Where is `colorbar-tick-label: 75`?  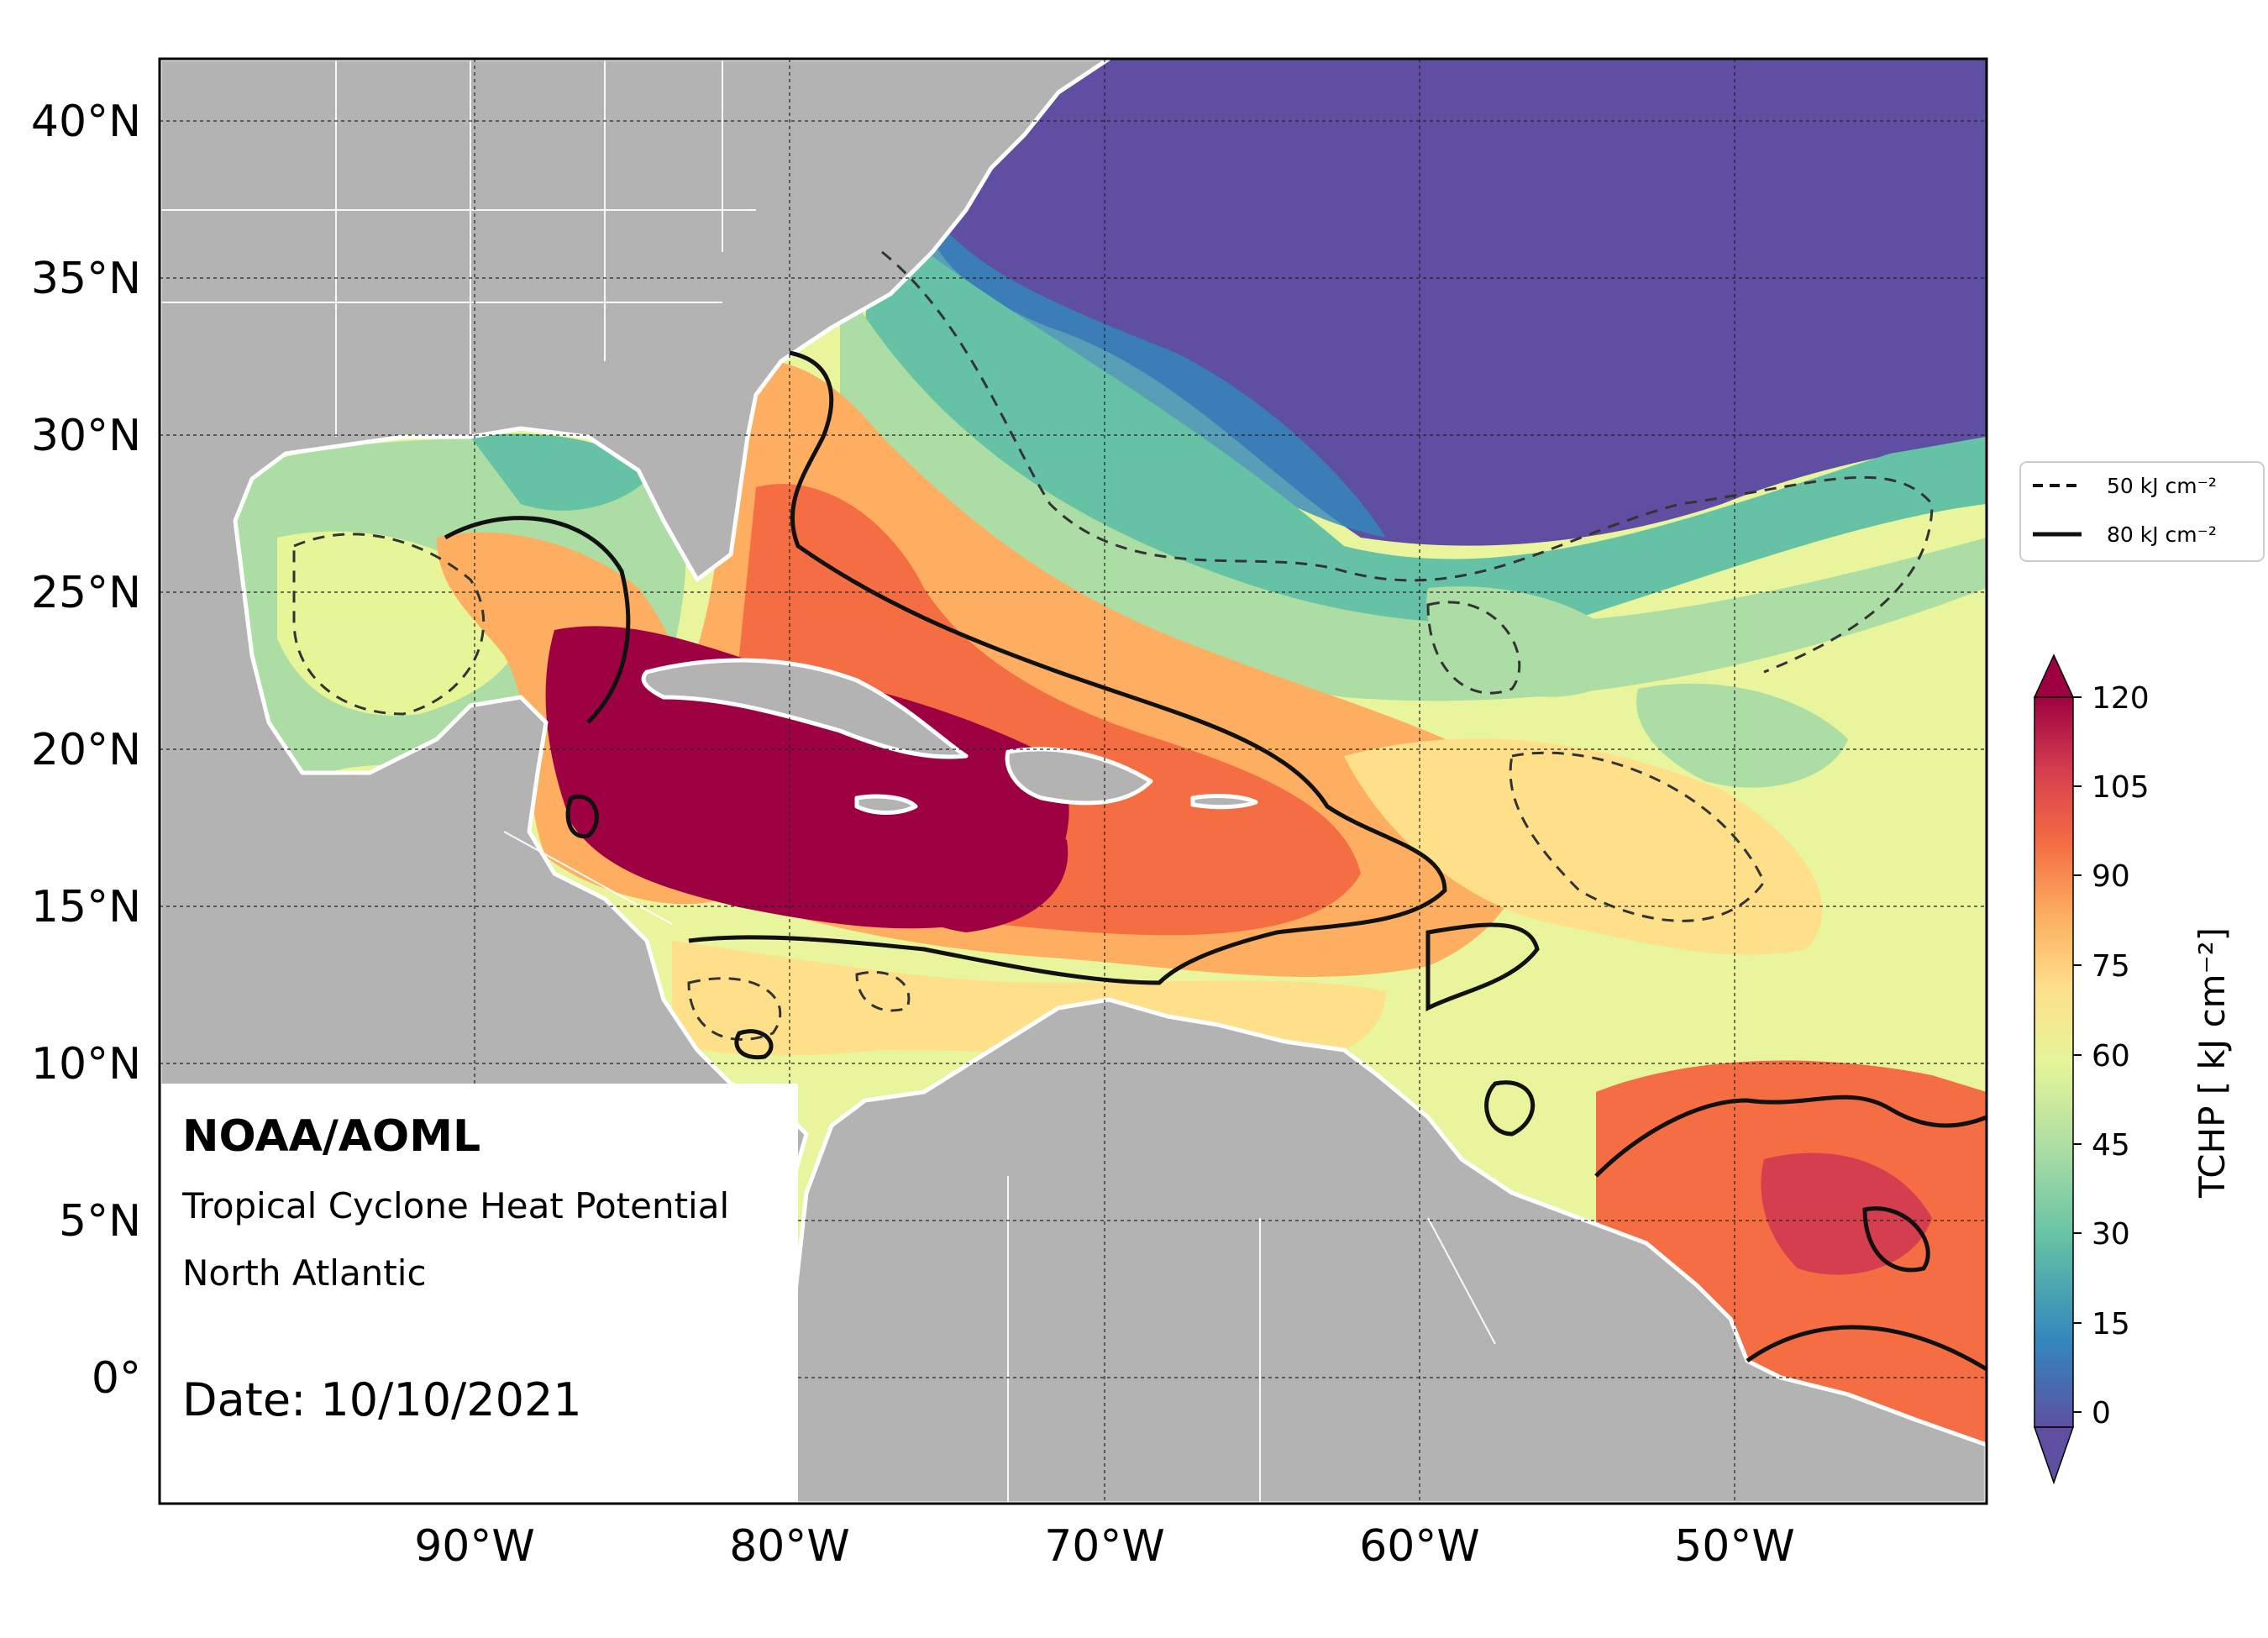 colorbar-tick-label: 75 is located at coordinates (2111, 966).